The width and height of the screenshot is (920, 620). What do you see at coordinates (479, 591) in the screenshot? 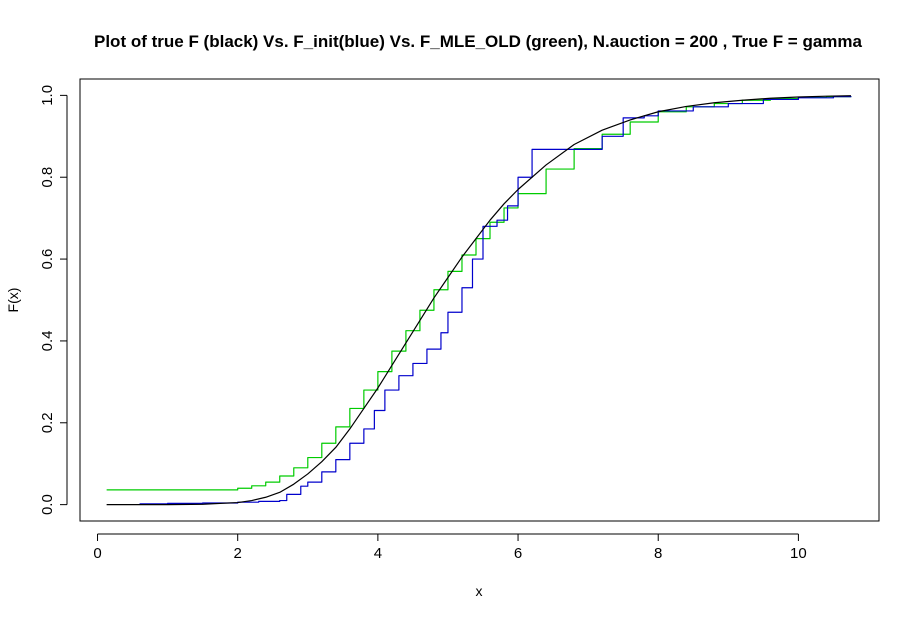
I see `x-axis-label: x` at bounding box center [479, 591].